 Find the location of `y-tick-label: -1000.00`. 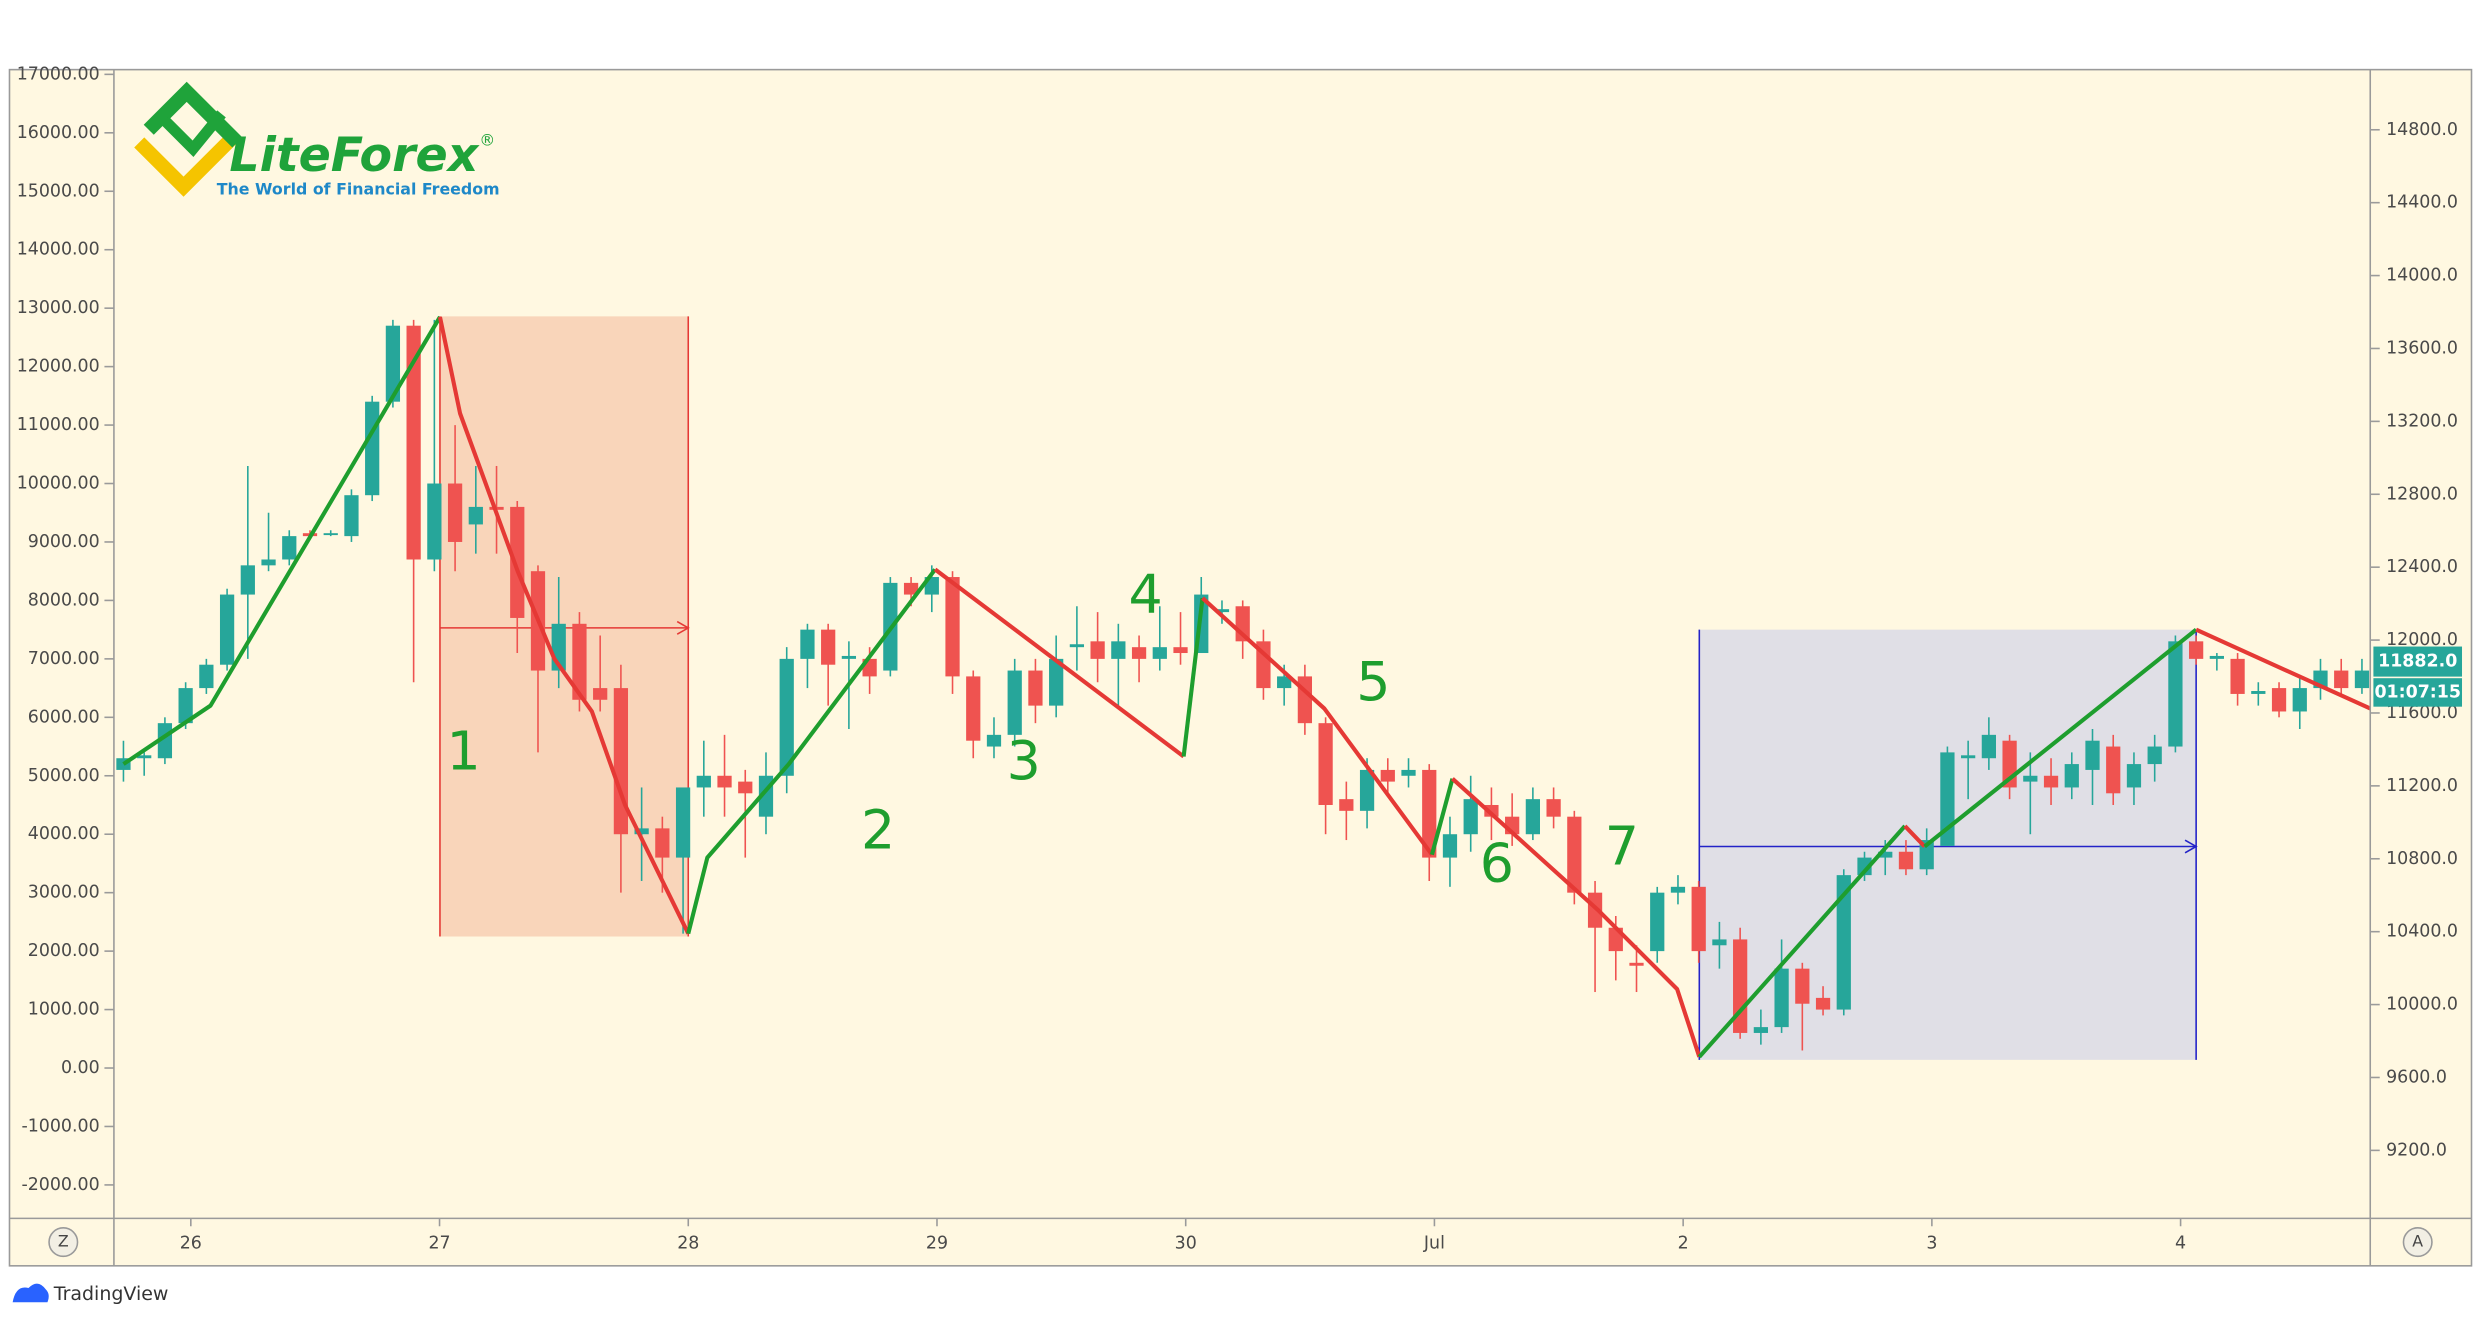

y-tick-label: -1000.00 is located at coordinates (60, 1126).